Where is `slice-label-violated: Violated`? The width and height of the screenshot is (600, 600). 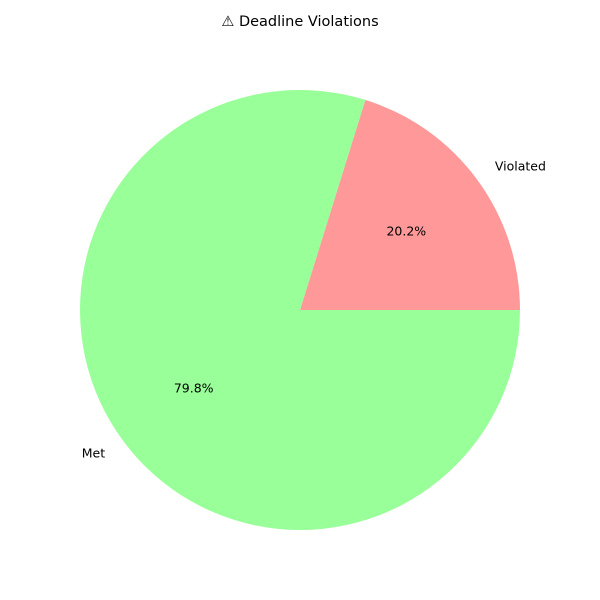 slice-label-violated: Violated is located at coordinates (520, 166).